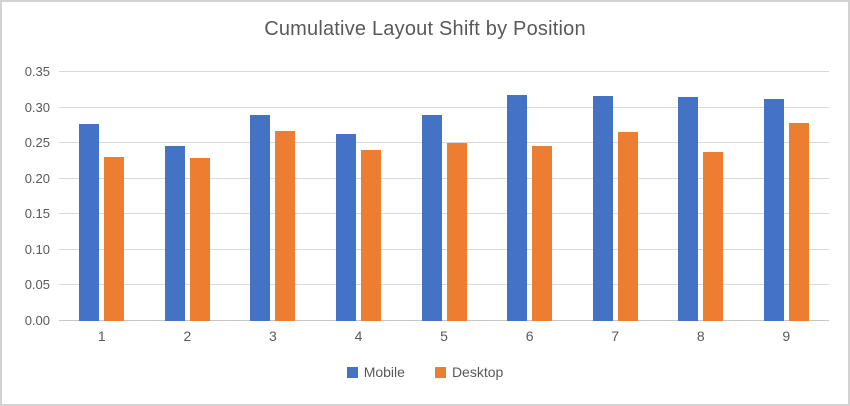 This screenshot has height=406, width=850. What do you see at coordinates (37, 143) in the screenshot?
I see `y-tick-label-0.25: 0.25` at bounding box center [37, 143].